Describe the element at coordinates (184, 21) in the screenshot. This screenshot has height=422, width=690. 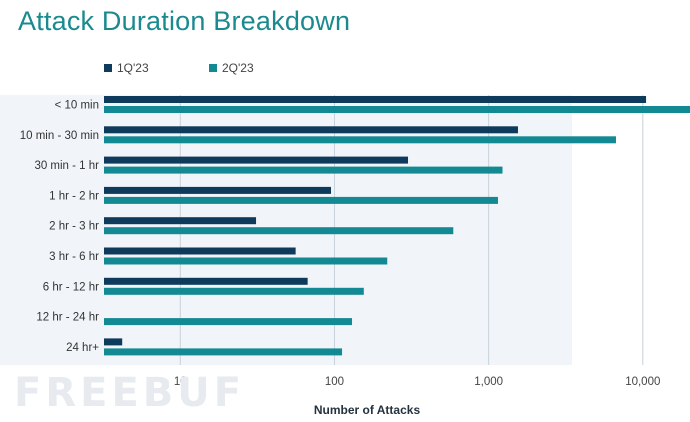
I see `chart-title: Attack Duration Breakdown` at that location.